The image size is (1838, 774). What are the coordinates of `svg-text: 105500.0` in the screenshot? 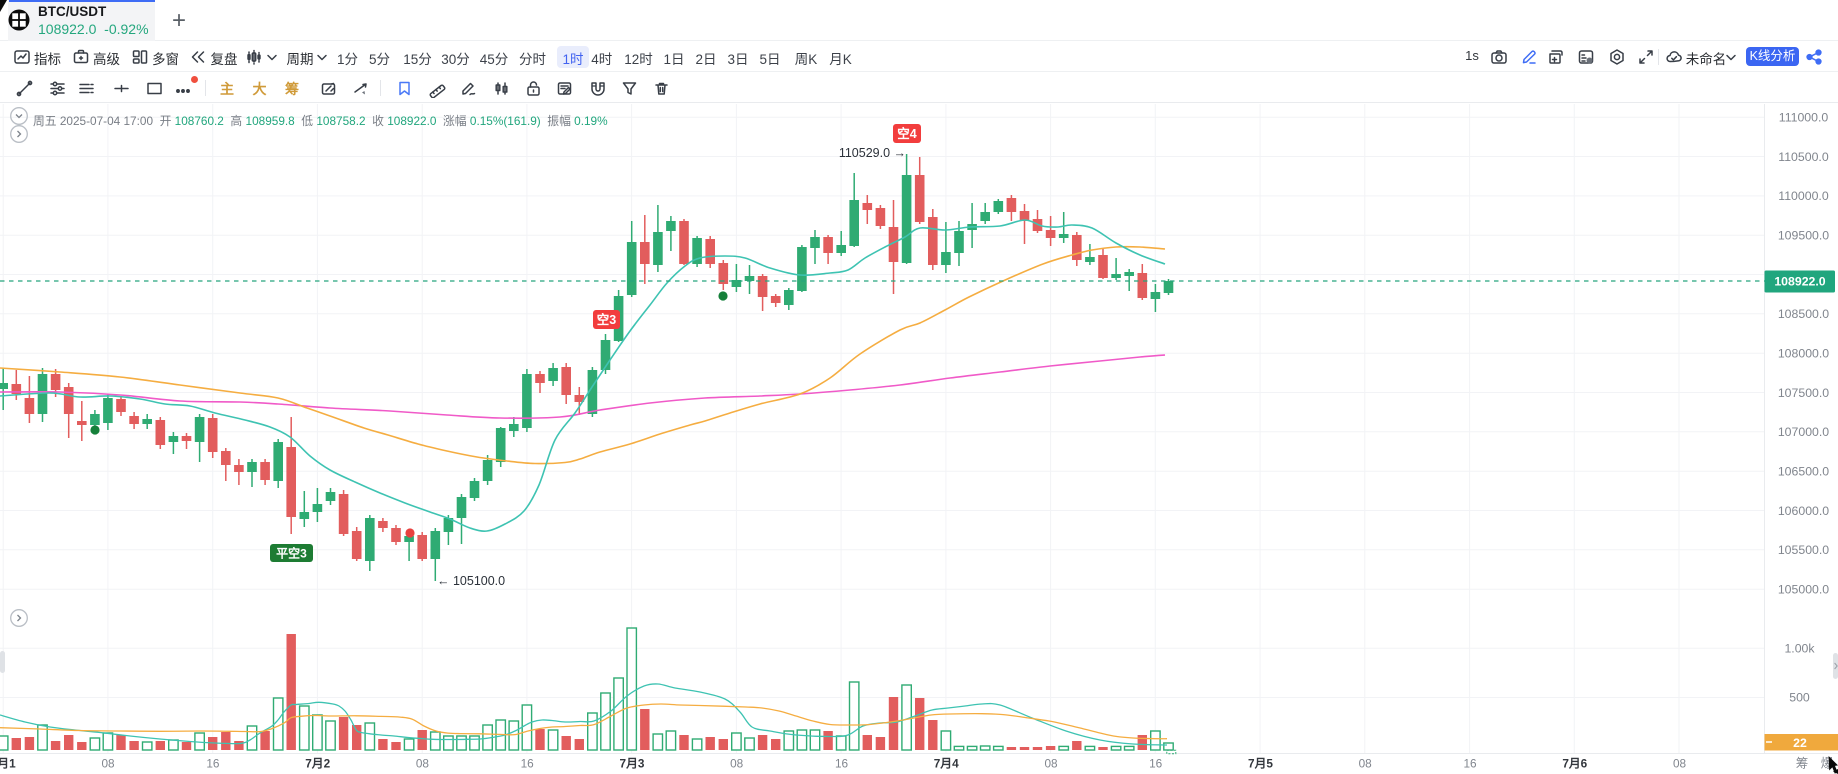 It's located at (1803, 550).